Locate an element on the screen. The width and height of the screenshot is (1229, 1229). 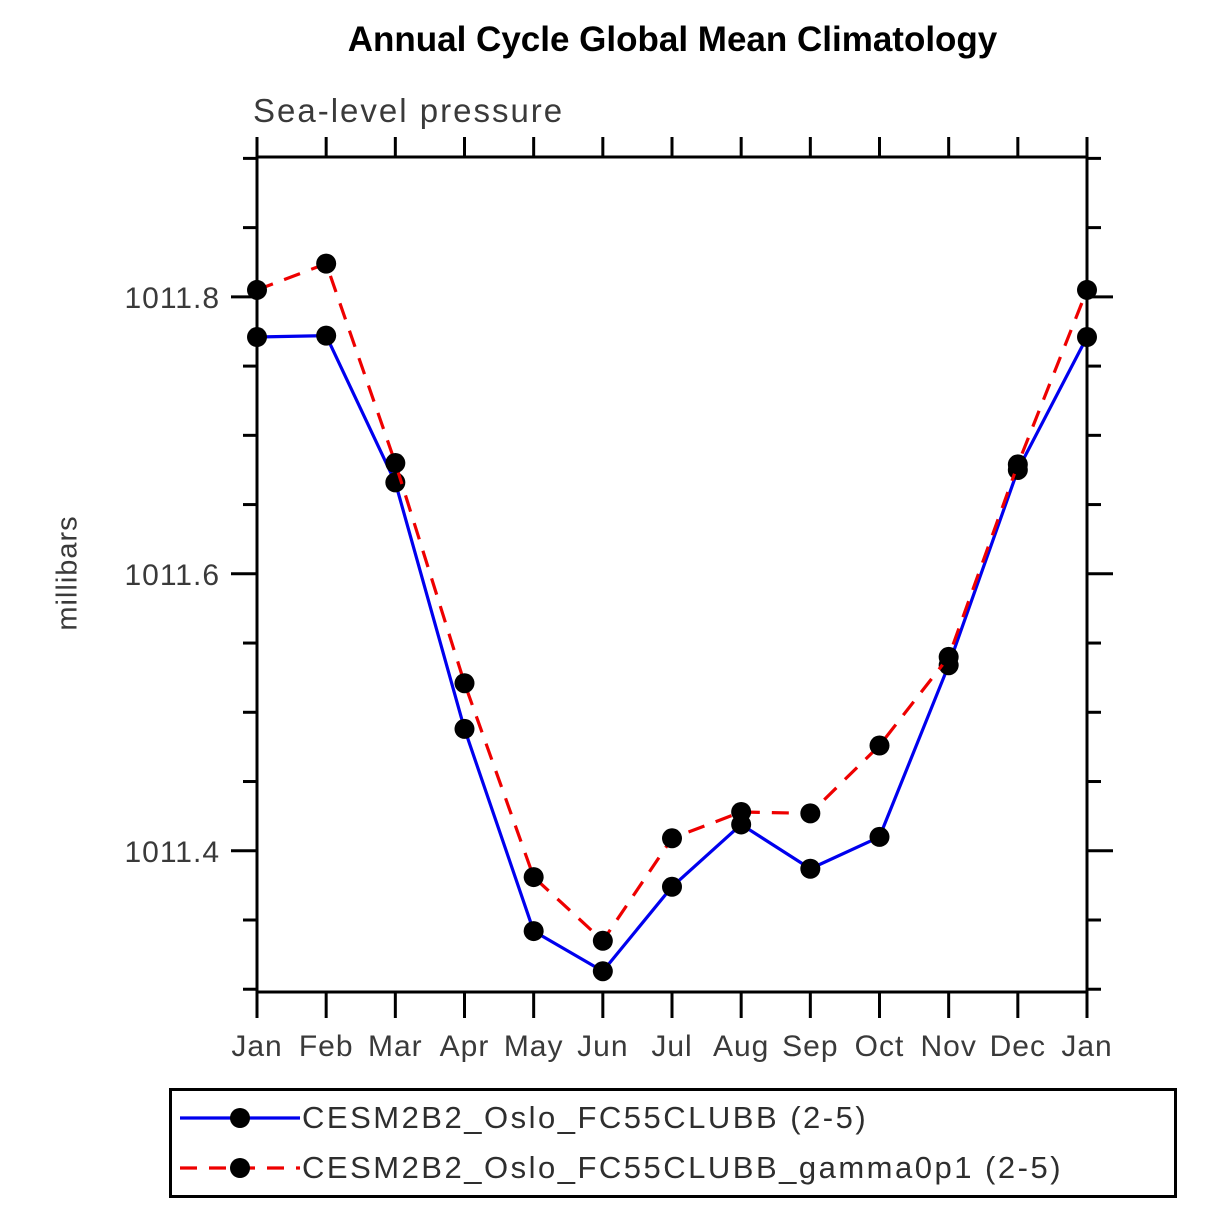
x-tick-label: Nov is located at coordinates (948, 1046).